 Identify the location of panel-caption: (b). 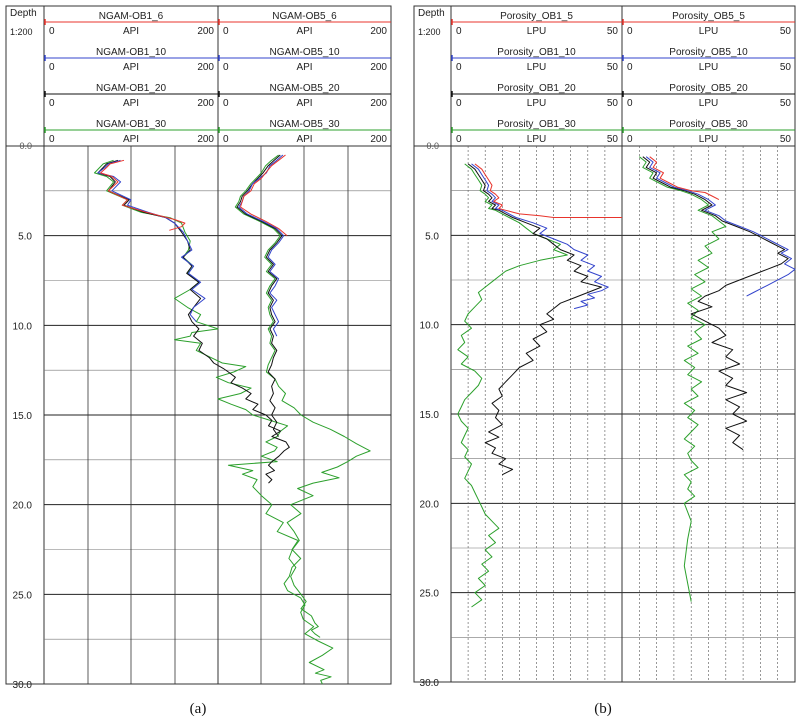
(603, 709).